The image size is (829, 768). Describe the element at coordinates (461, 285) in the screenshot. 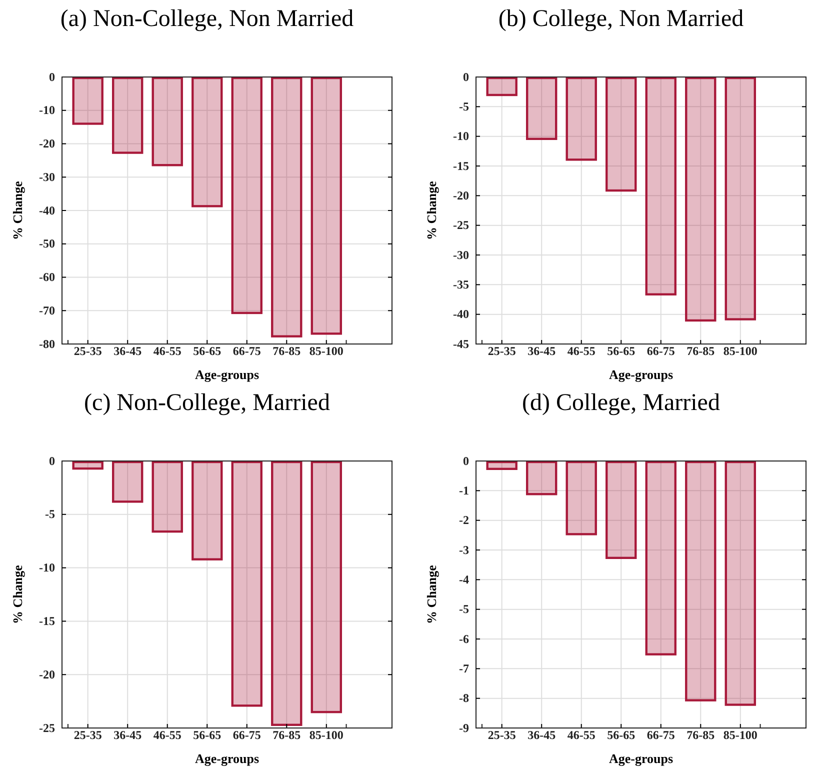

I see `y-tick-label: -35` at that location.